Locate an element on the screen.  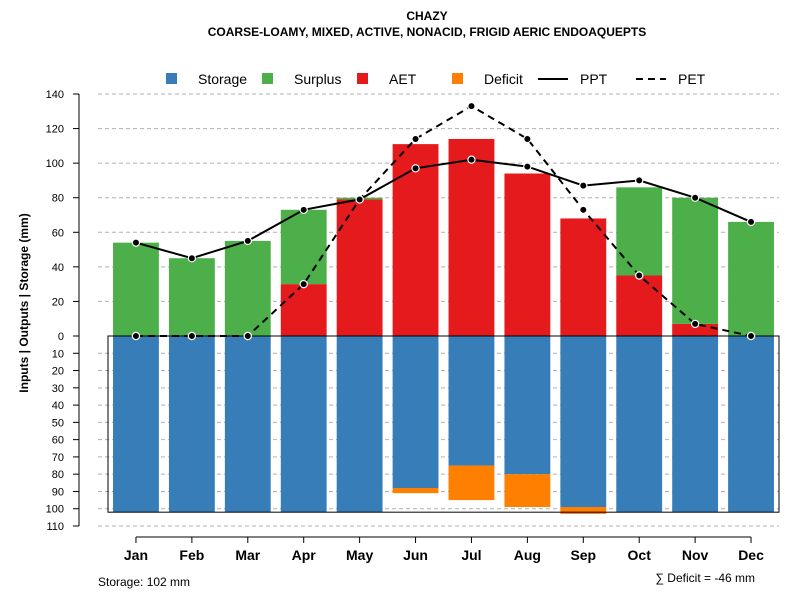
y-tick-label-bottom-10: 10 is located at coordinates (58, 354).